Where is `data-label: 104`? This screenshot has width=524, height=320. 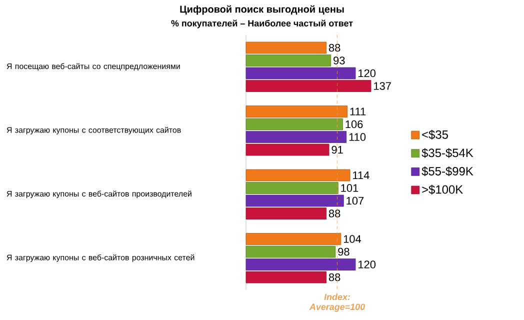 data-label: 104 is located at coordinates (353, 239).